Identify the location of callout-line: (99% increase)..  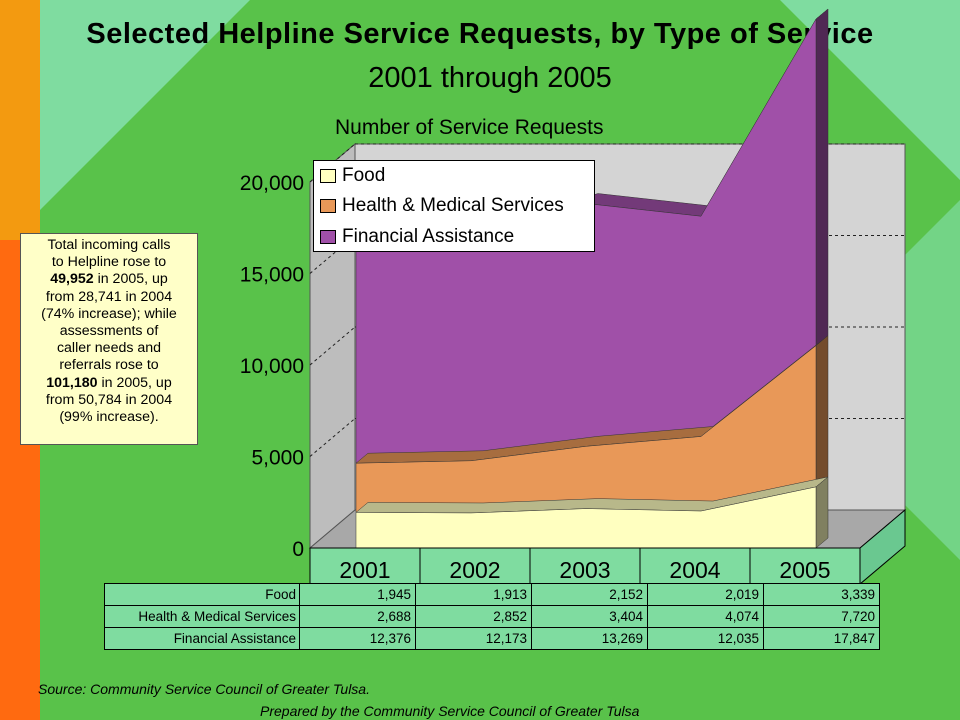
(109, 417).